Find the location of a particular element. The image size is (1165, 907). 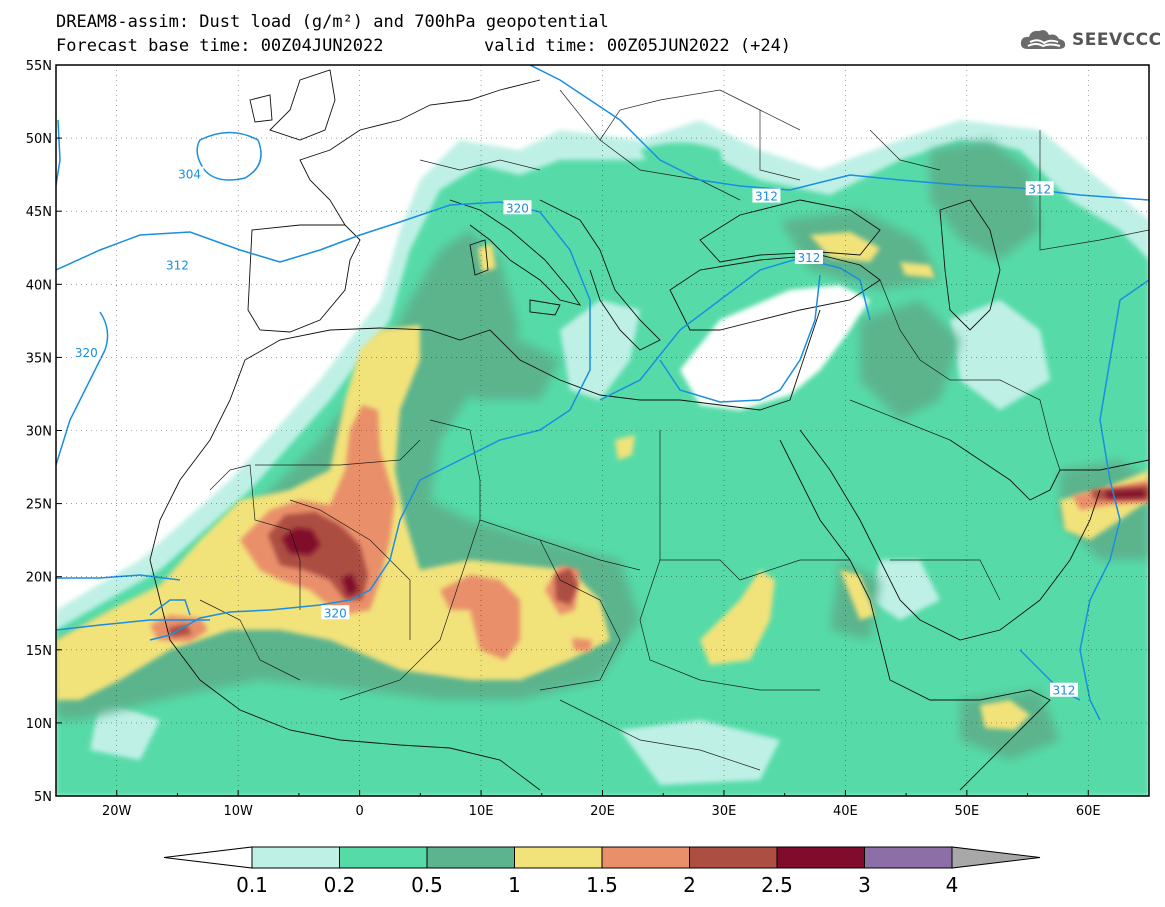

lat-tick-label: 35N is located at coordinates (39, 358).